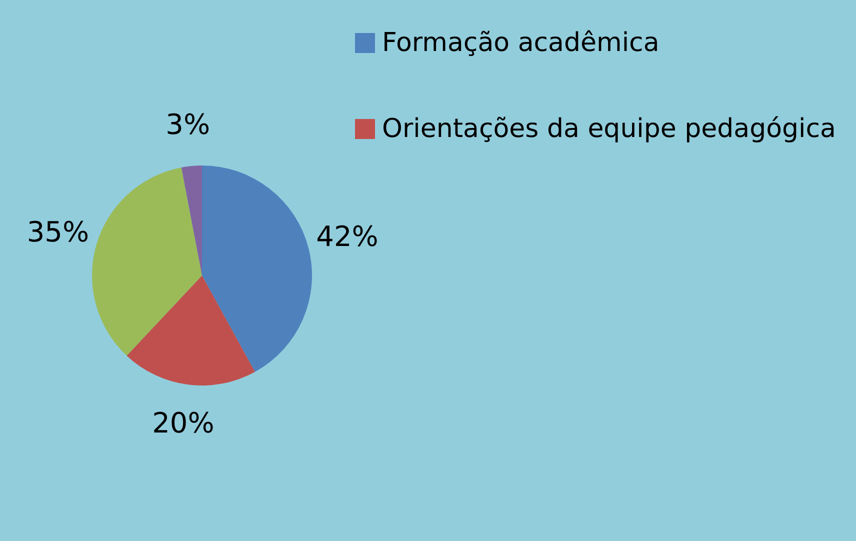  I want to click on legend-label: Formação acadêmica, so click(521, 43).